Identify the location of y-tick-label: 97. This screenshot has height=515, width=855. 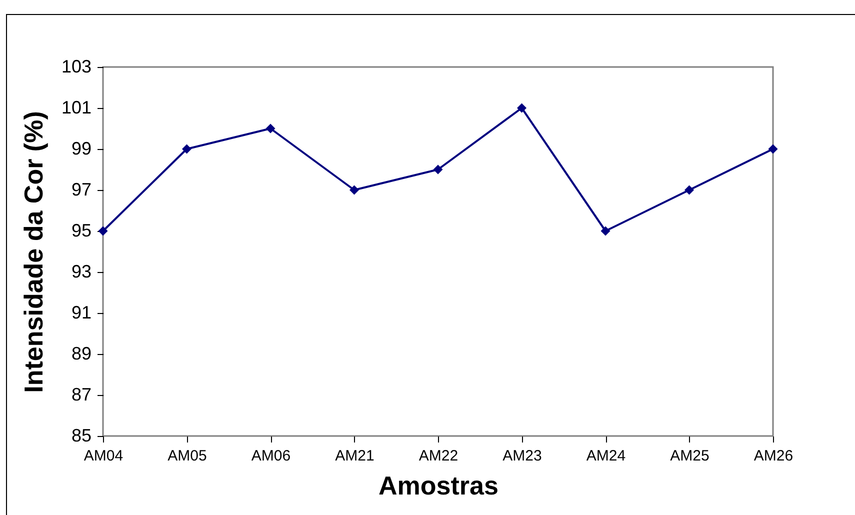
(81, 190).